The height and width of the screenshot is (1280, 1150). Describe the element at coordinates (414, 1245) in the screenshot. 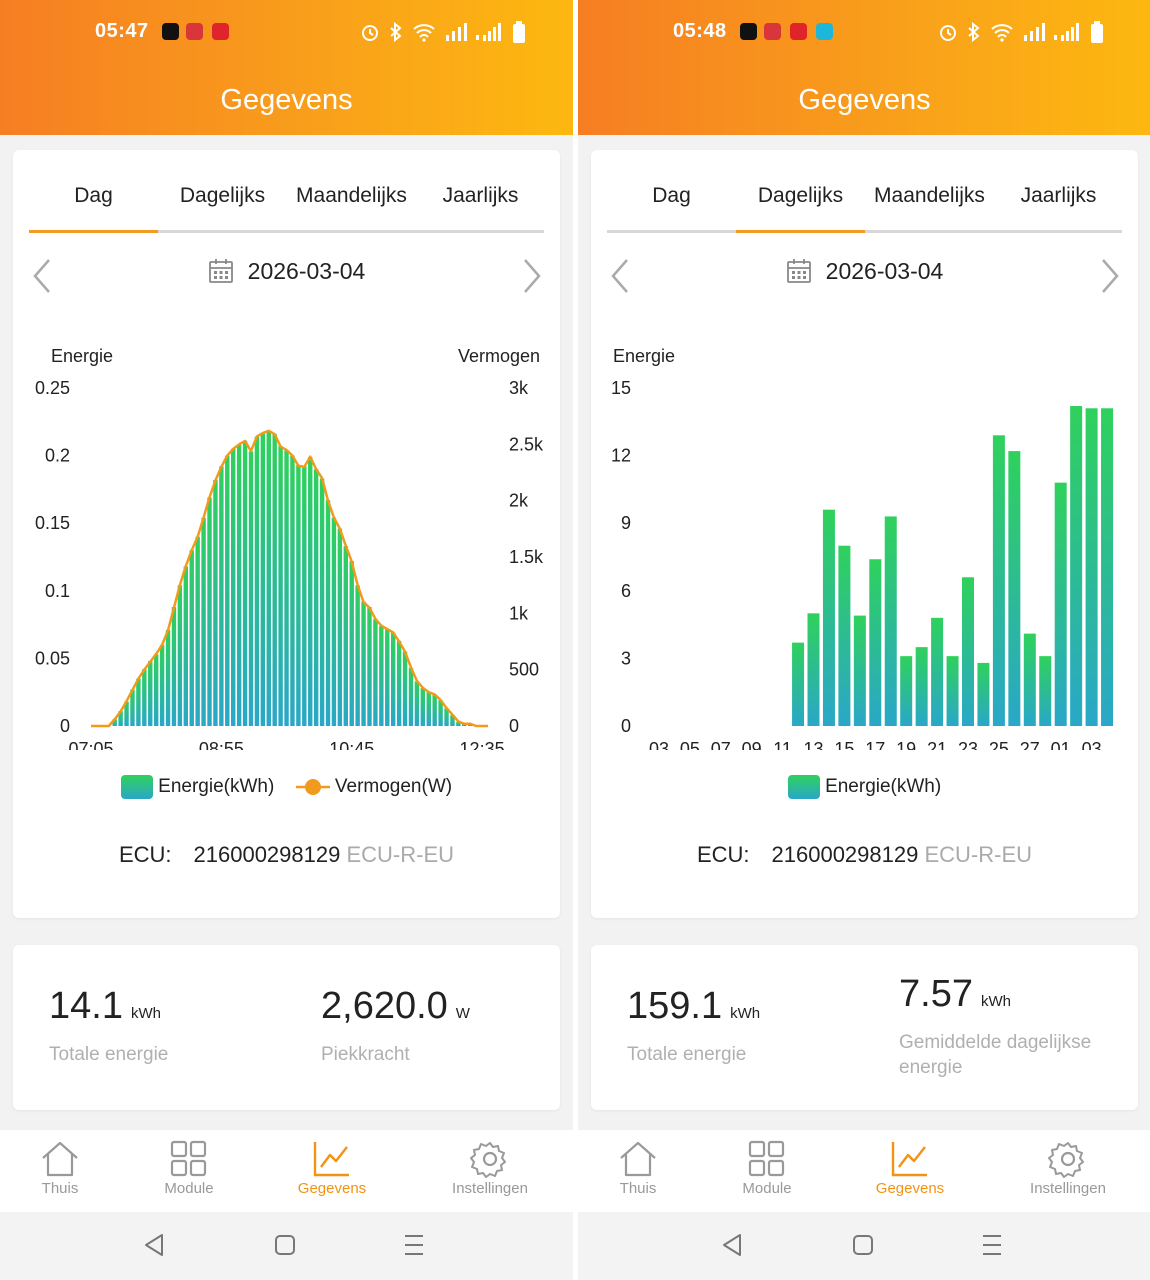

I see `menu-icon` at that location.